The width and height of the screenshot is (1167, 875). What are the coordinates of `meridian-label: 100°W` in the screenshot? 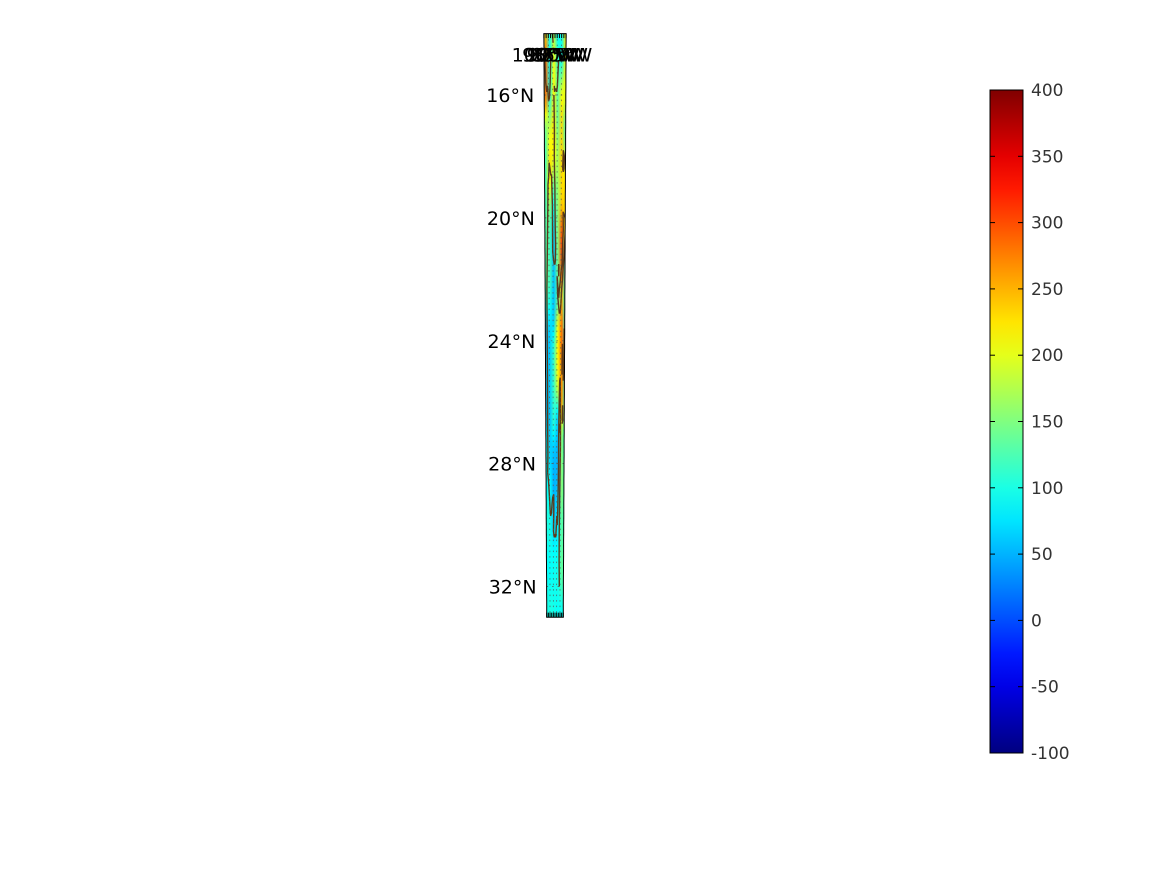 It's located at (544, 56).